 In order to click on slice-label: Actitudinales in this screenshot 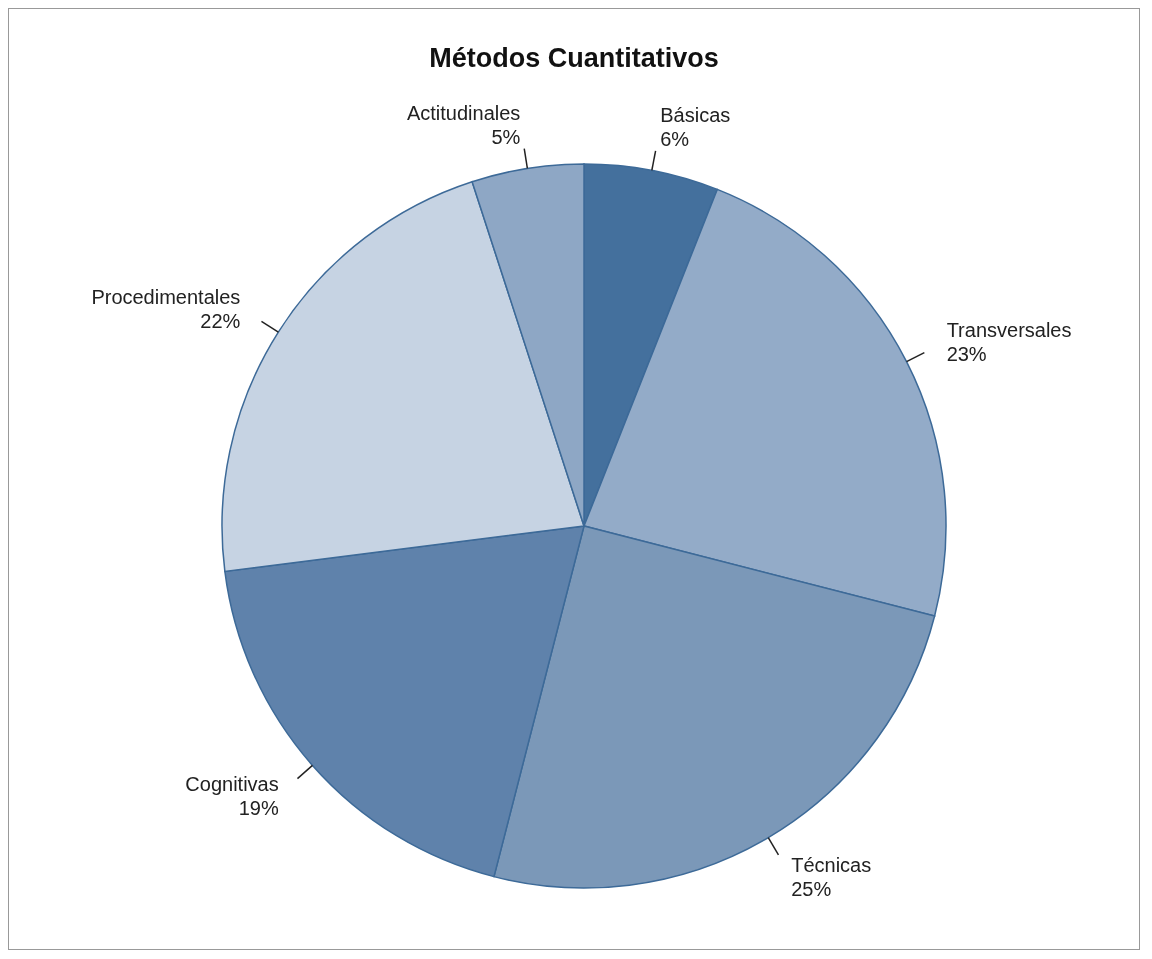, I will do `click(463, 113)`.